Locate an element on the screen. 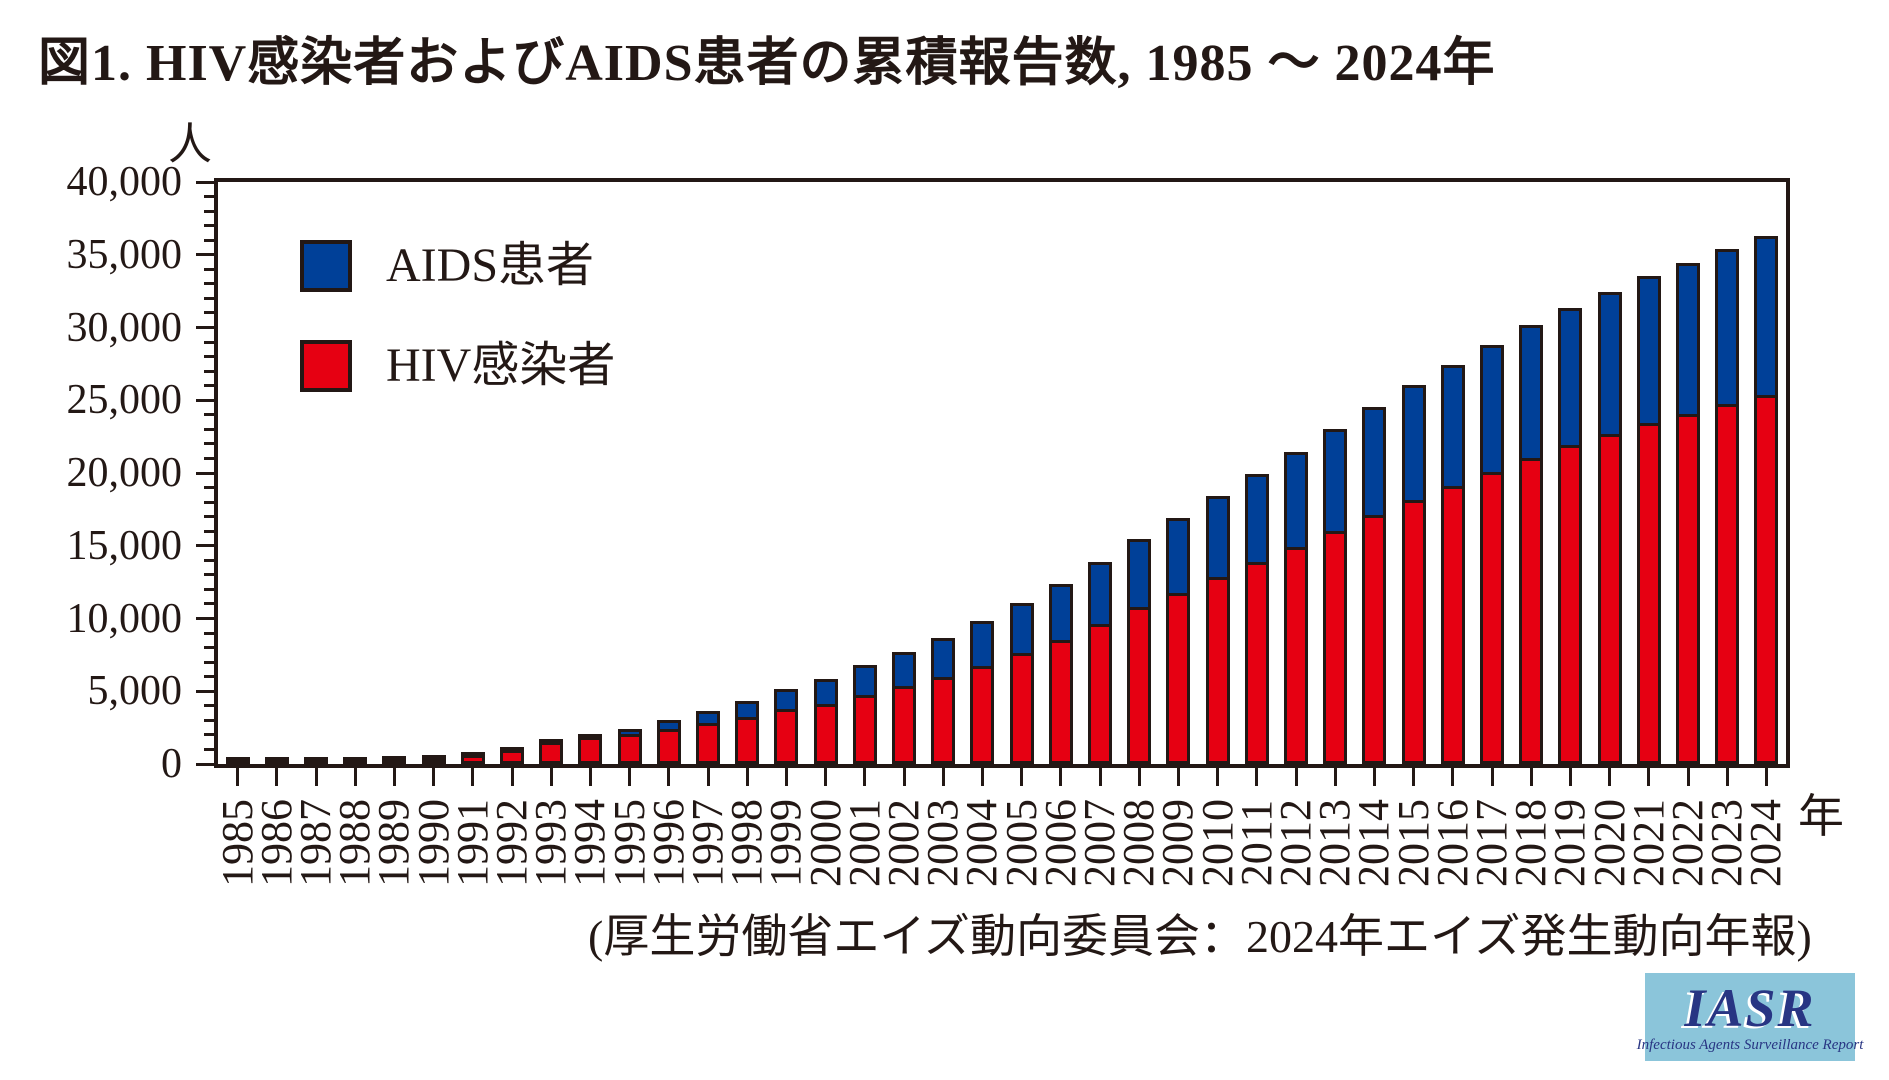  bar-2011-hiv-segment is located at coordinates (1256, 664).